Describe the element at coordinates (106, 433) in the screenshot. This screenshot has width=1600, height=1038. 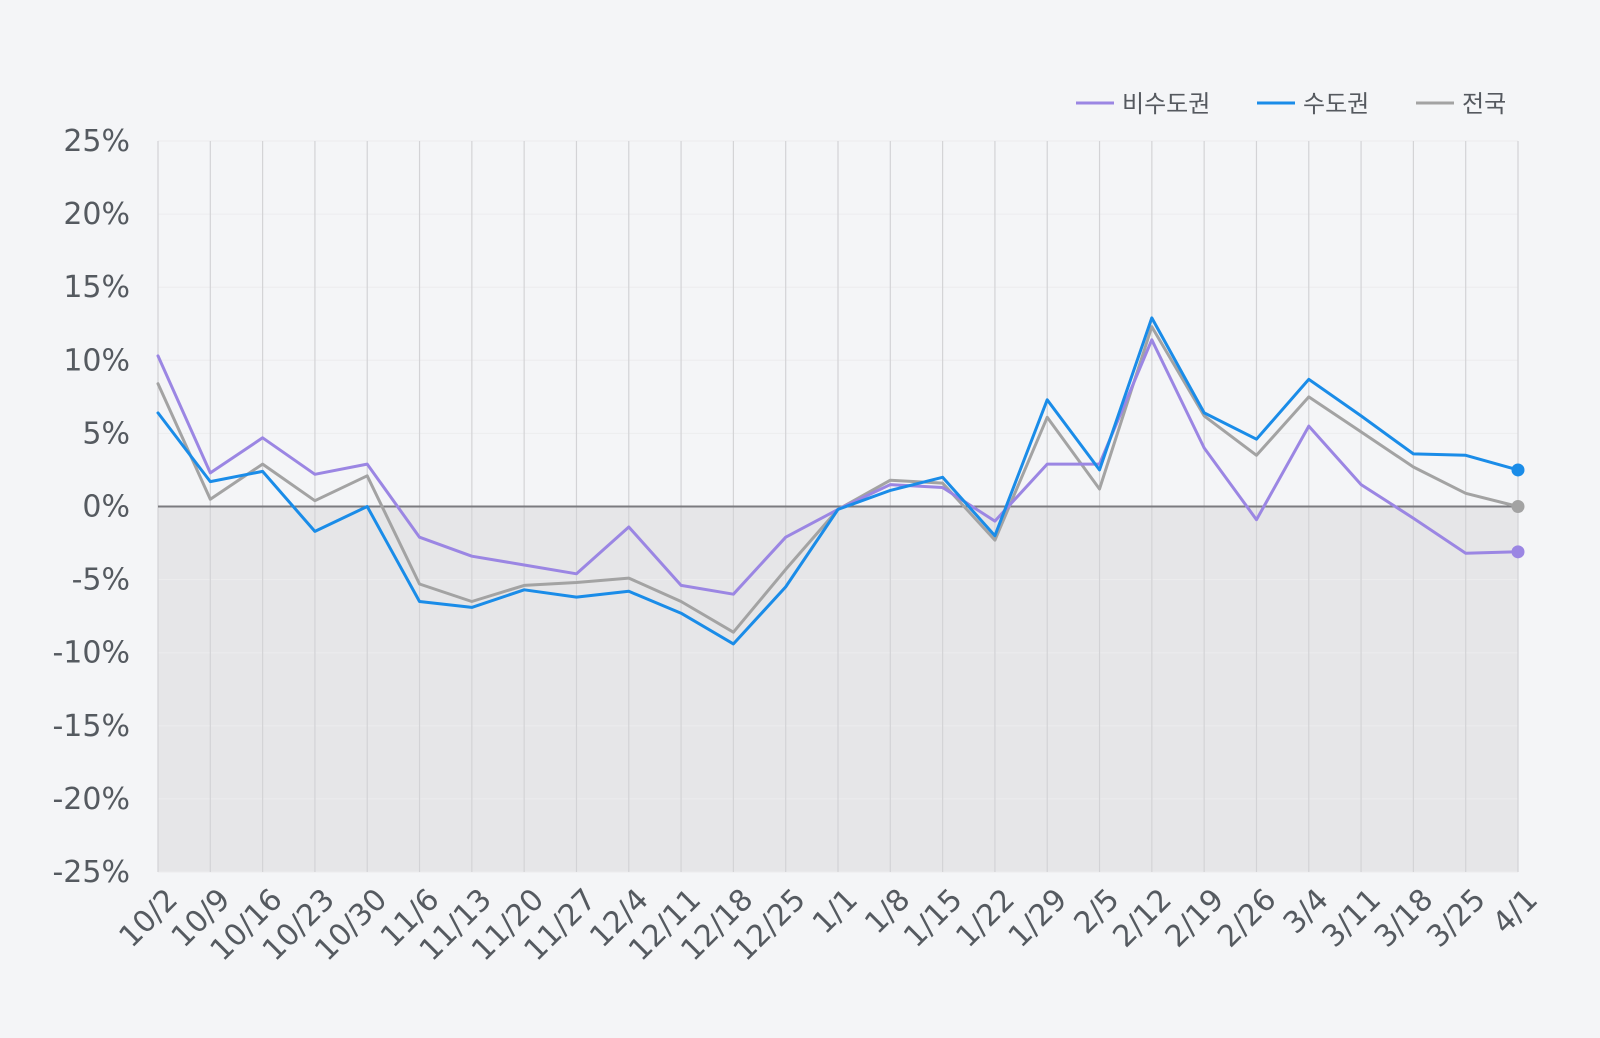
I see `y-tick-label: 5%` at that location.